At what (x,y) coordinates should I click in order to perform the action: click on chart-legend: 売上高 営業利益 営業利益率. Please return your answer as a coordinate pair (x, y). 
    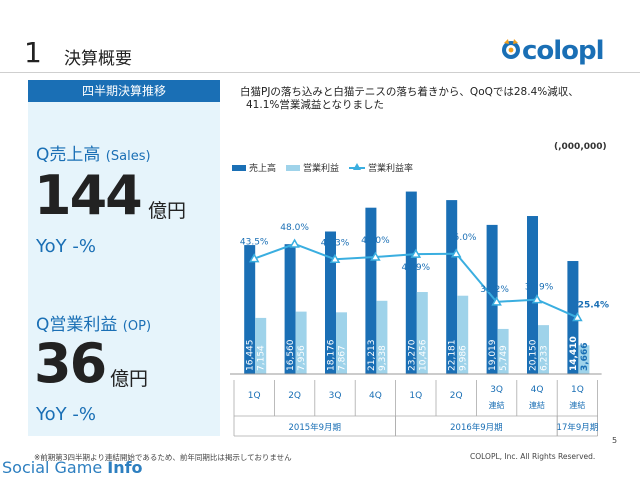
    Looking at the image, I should click on (327, 167).